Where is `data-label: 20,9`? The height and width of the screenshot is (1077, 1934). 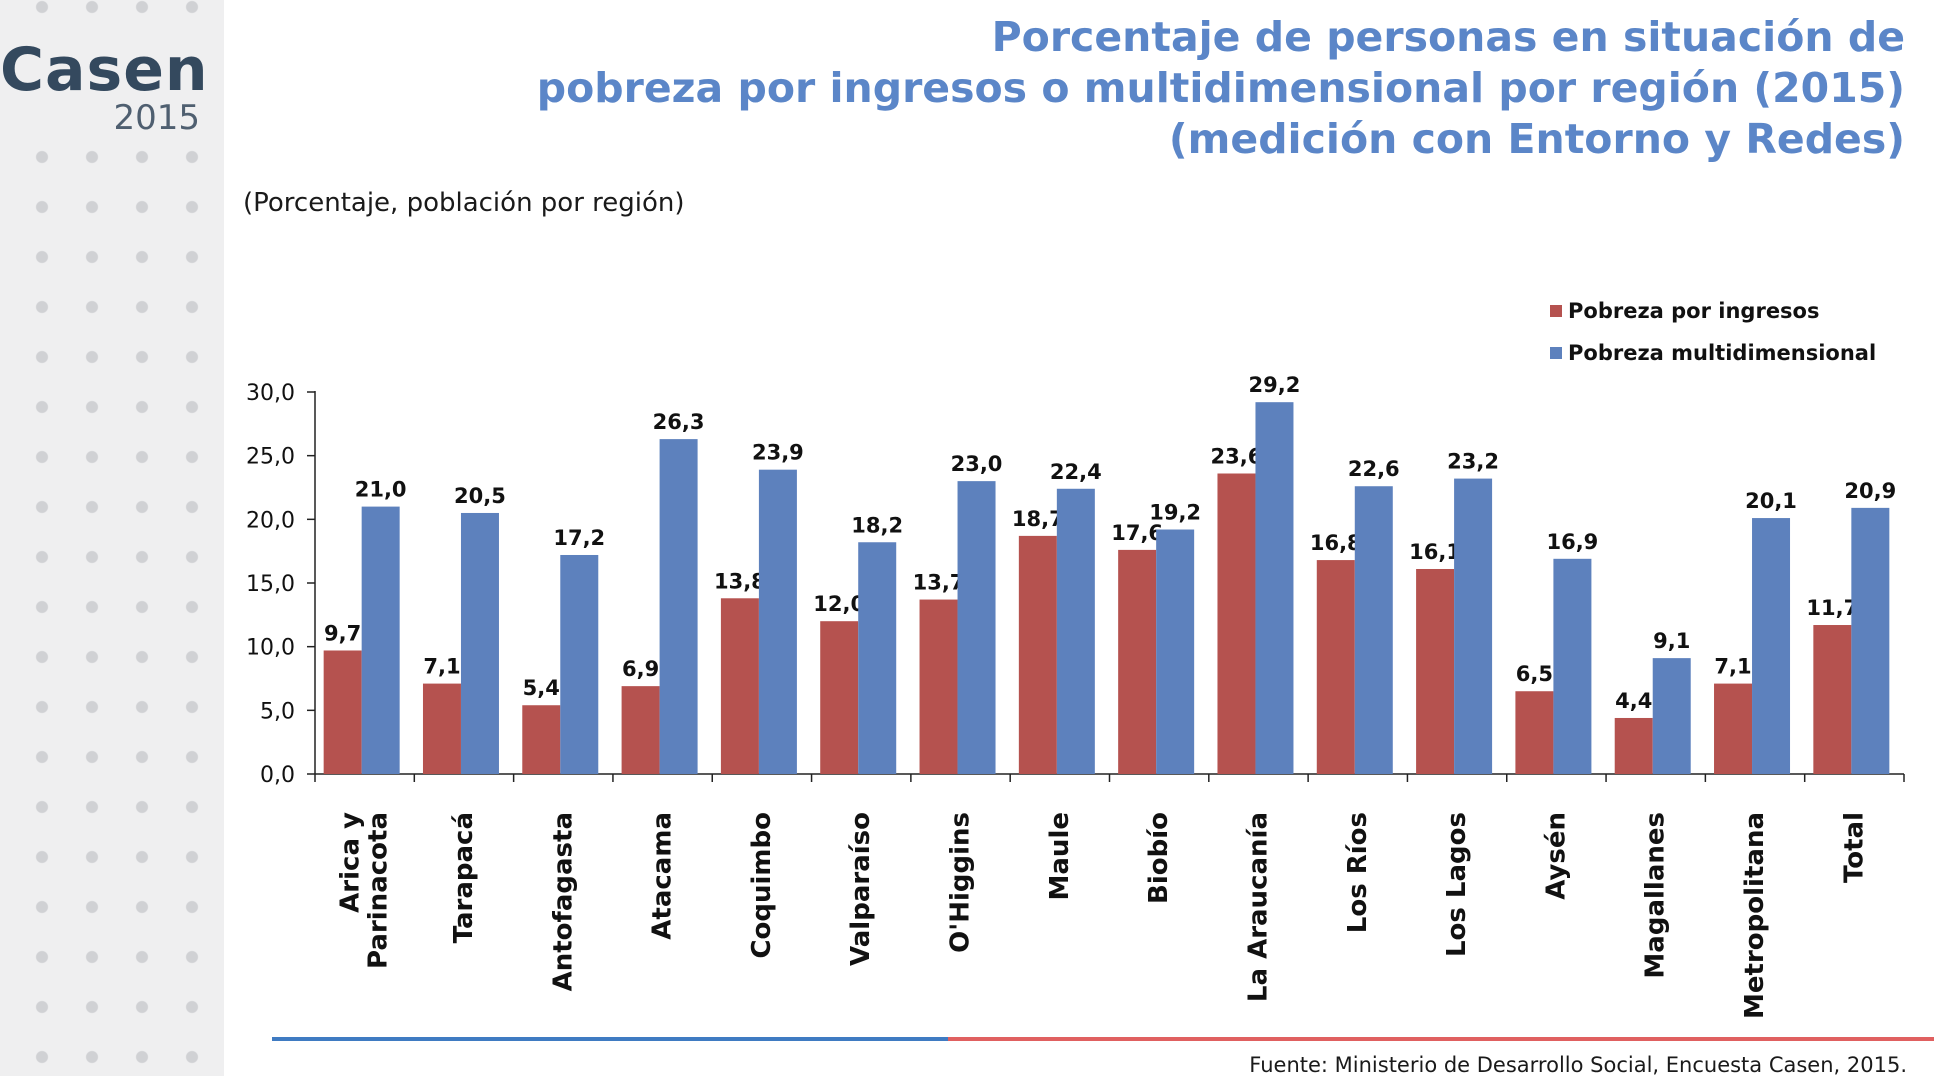
data-label: 20,9 is located at coordinates (1870, 491).